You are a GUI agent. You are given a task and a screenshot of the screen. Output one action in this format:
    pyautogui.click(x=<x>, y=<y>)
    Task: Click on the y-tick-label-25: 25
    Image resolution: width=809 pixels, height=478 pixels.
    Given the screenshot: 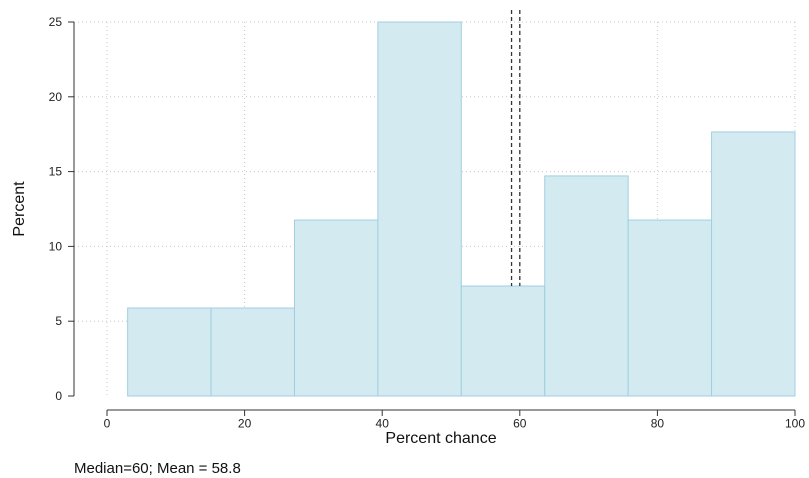 What is the action you would take?
    pyautogui.click(x=56, y=22)
    